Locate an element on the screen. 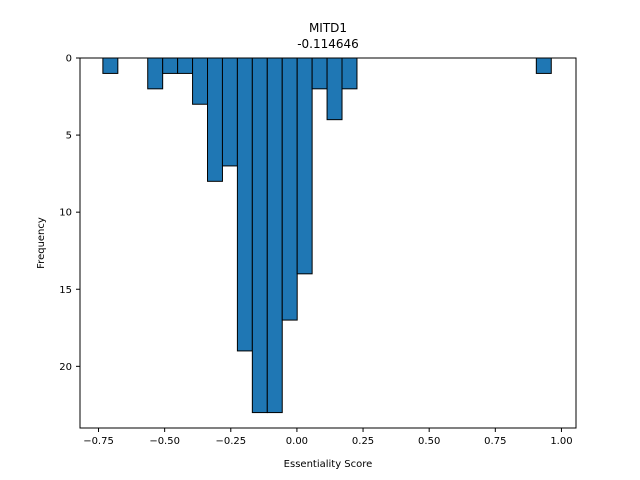 This screenshot has height=480, width=640. x-tick-label: −0.25 is located at coordinates (230, 441).